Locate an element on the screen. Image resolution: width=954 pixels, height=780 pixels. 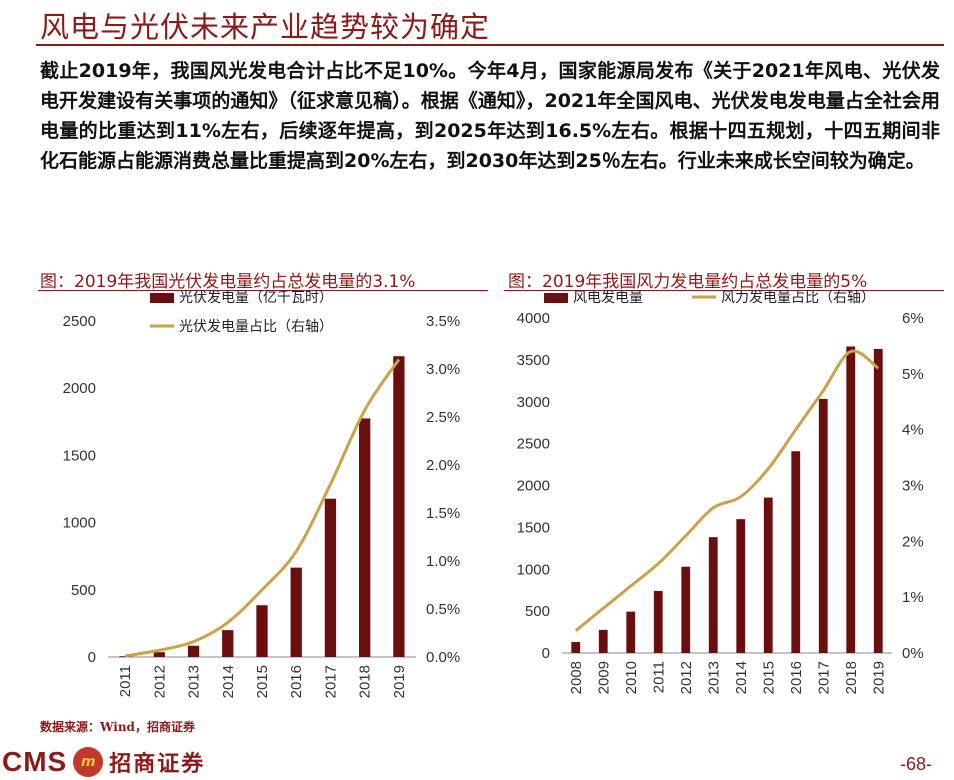
y-right-tick-label: 3.5% is located at coordinates (443, 321).